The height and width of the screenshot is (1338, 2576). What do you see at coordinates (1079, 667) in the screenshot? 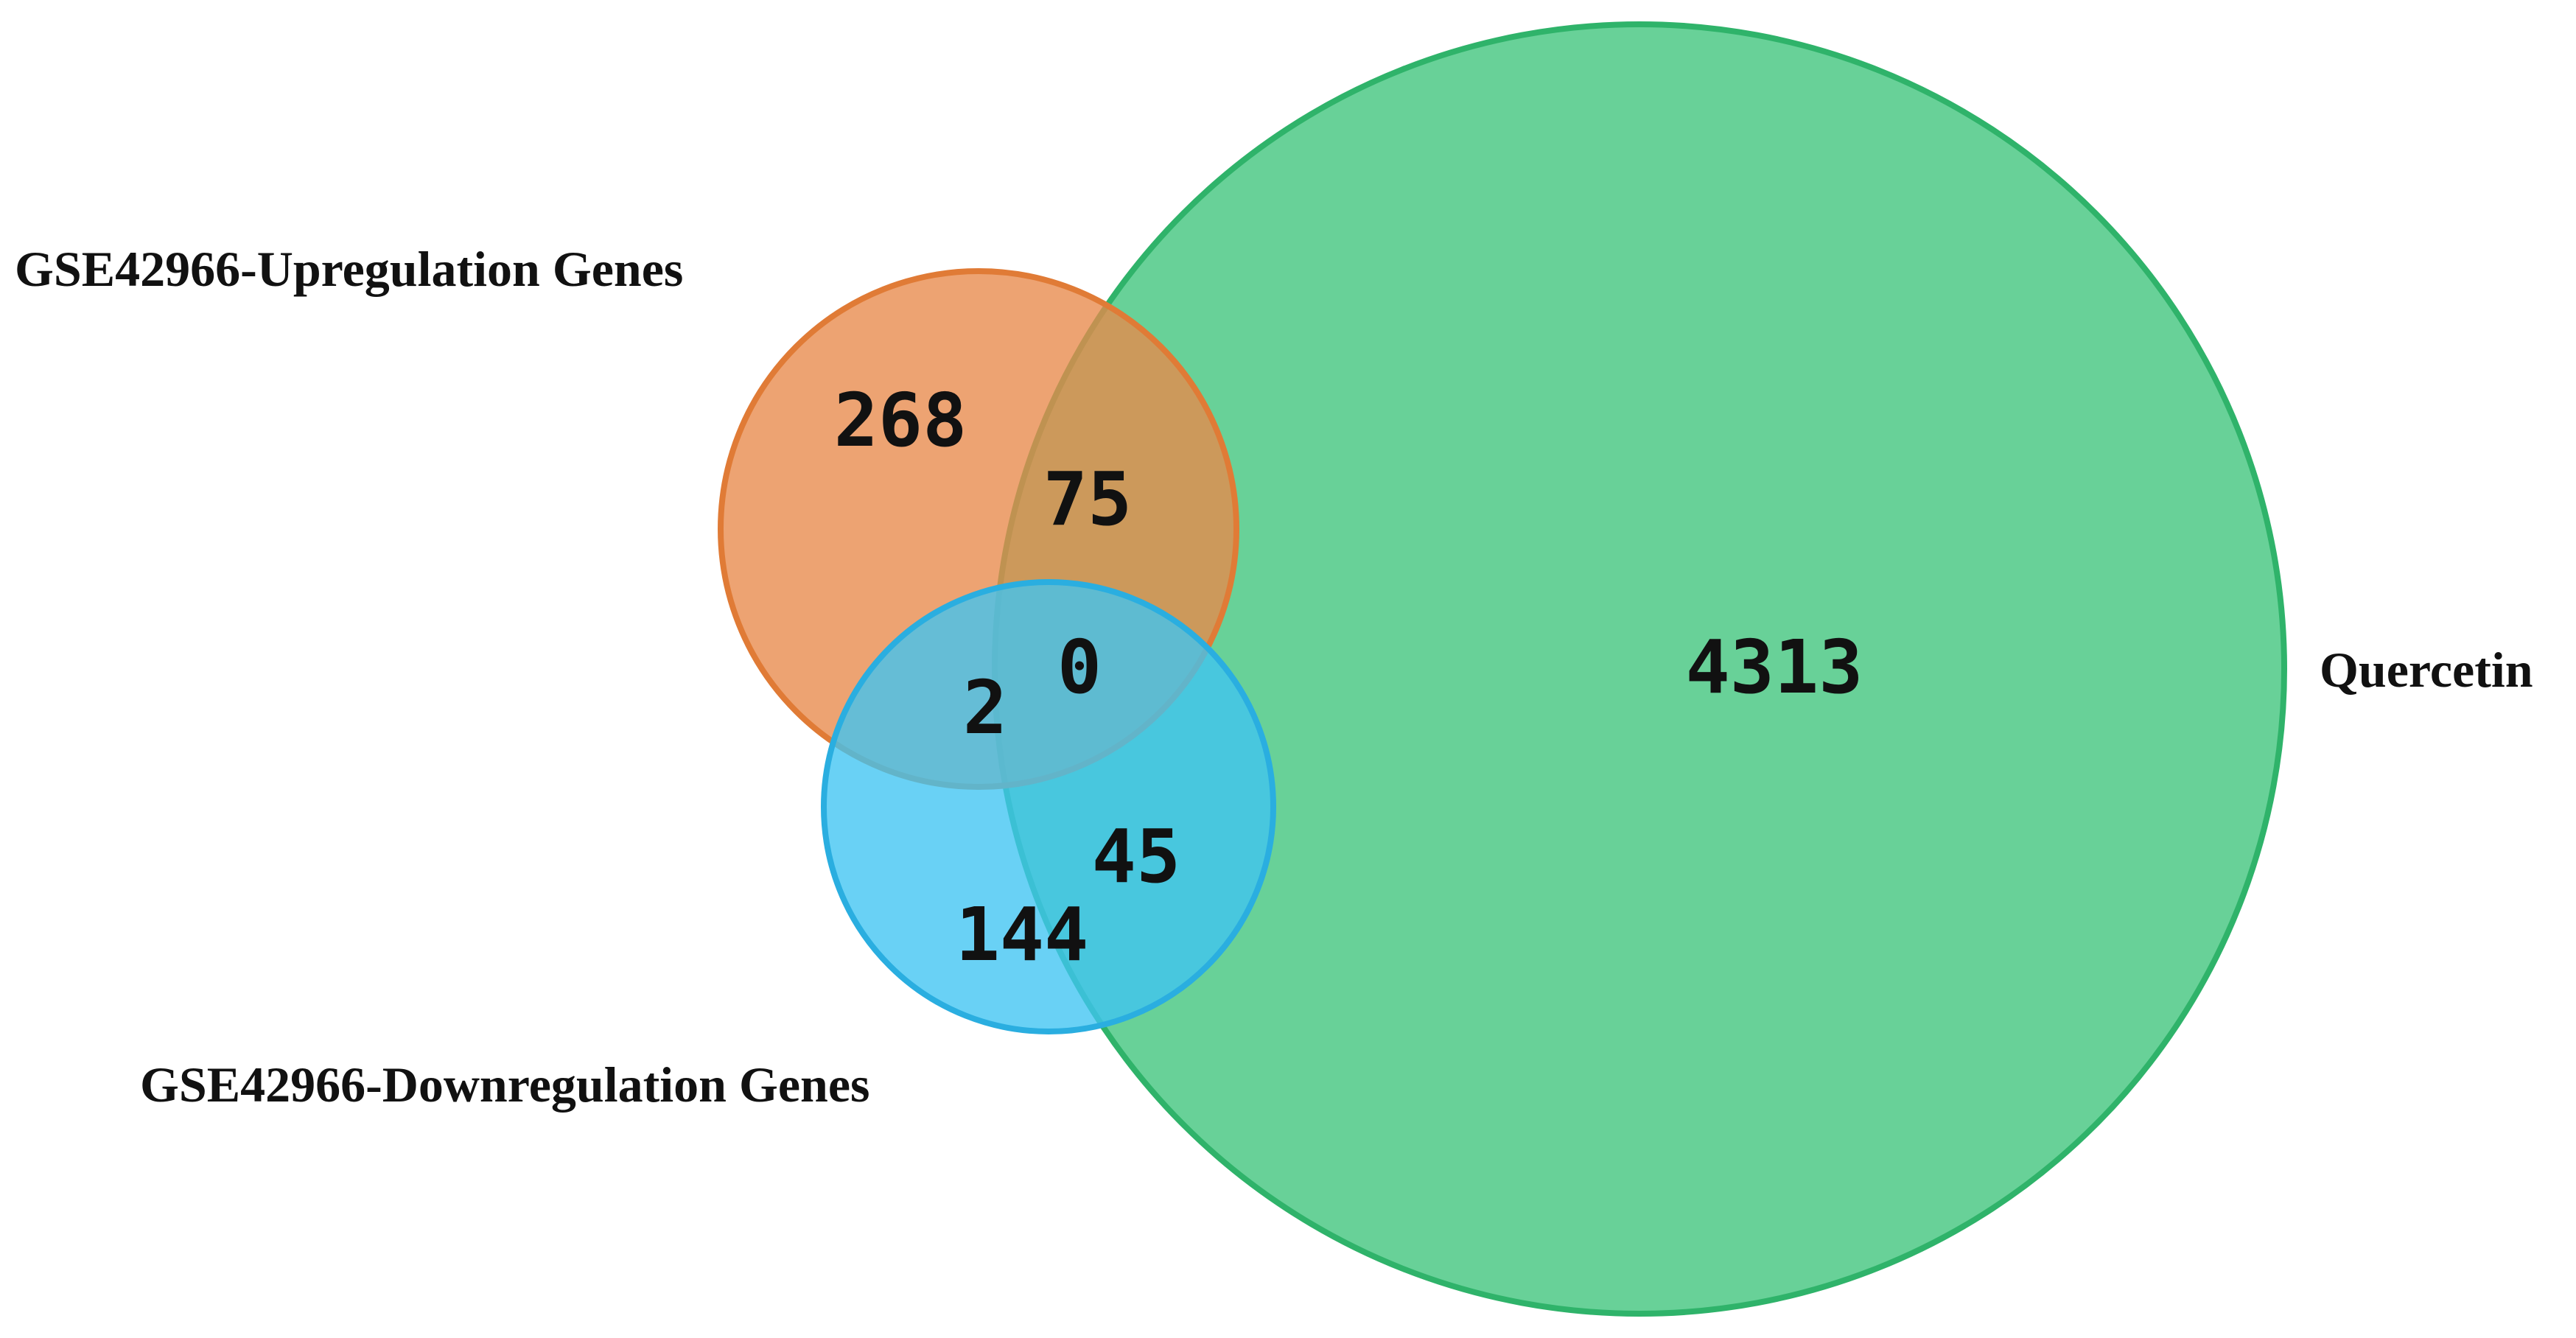
I see `count-up-down-quercetin: 0` at bounding box center [1079, 667].